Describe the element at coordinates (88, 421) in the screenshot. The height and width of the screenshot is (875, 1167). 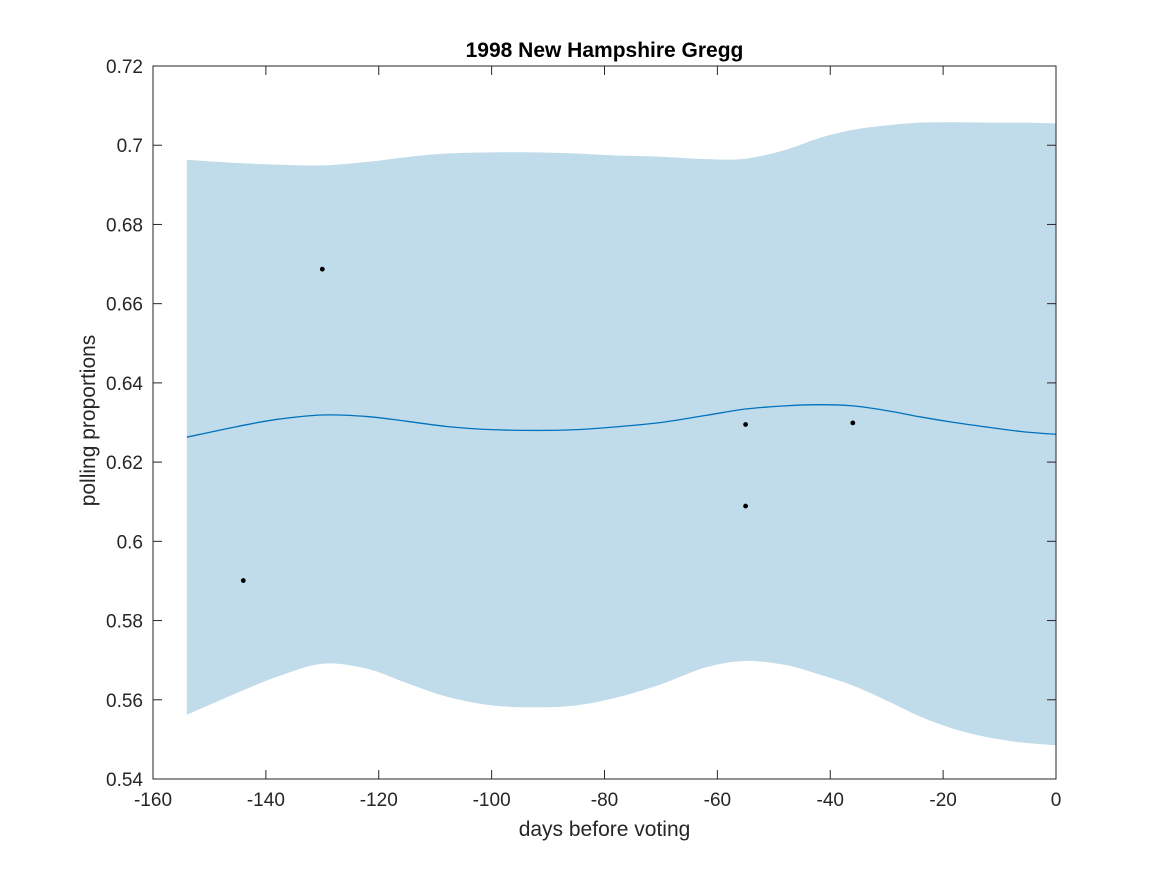
I see `y-axis-label: polling proportions` at that location.